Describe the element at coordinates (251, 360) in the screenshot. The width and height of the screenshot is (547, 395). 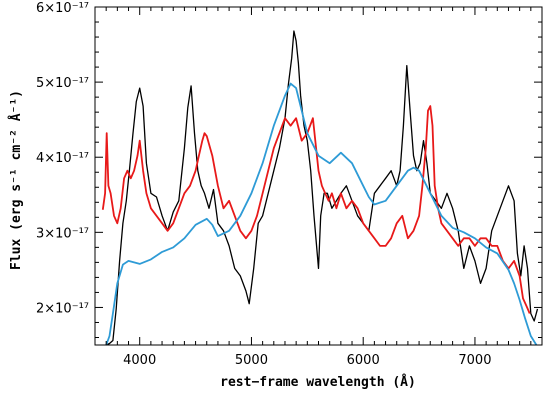
I see `x-tick-label: 5000` at that location.